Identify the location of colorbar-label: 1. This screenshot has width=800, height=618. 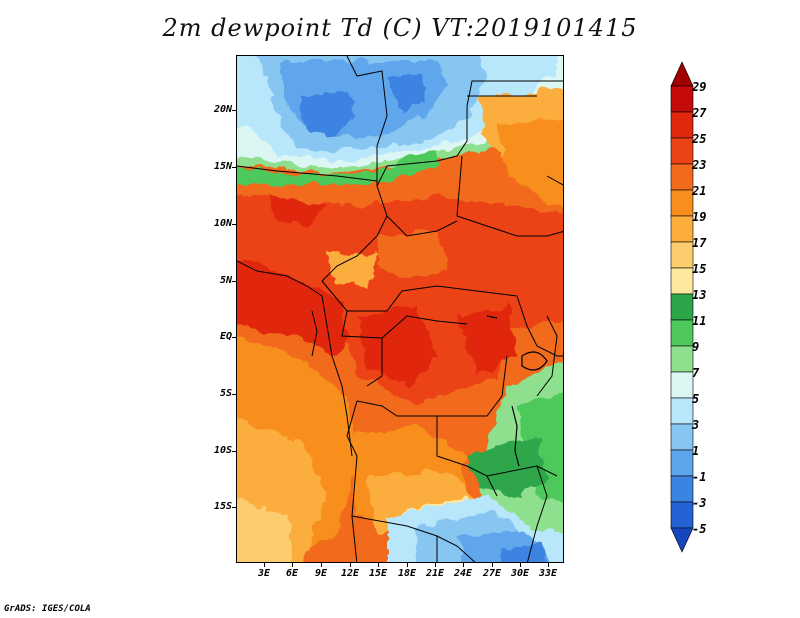
(696, 451).